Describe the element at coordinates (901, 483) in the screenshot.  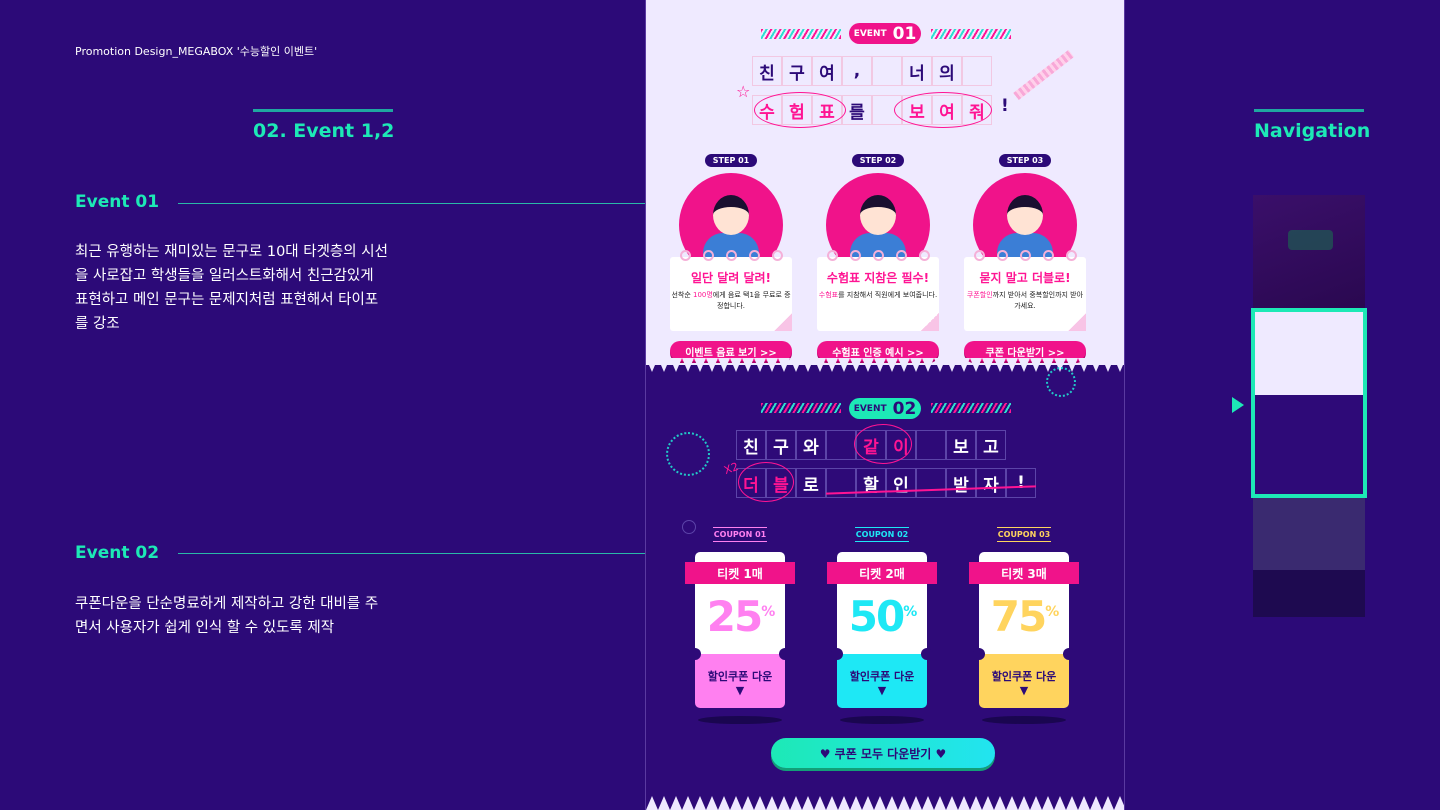
I see `headline-cell: 인` at that location.